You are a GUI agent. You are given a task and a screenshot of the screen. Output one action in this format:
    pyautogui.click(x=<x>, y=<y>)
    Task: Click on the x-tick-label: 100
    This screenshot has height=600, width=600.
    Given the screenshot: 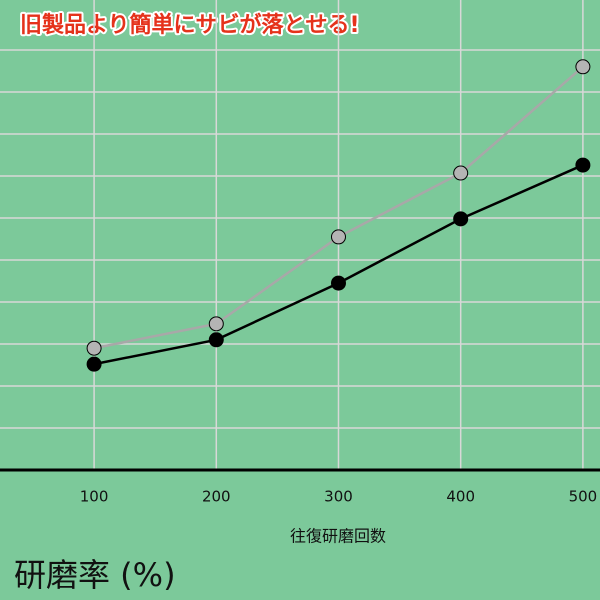 What is the action you would take?
    pyautogui.click(x=94, y=497)
    